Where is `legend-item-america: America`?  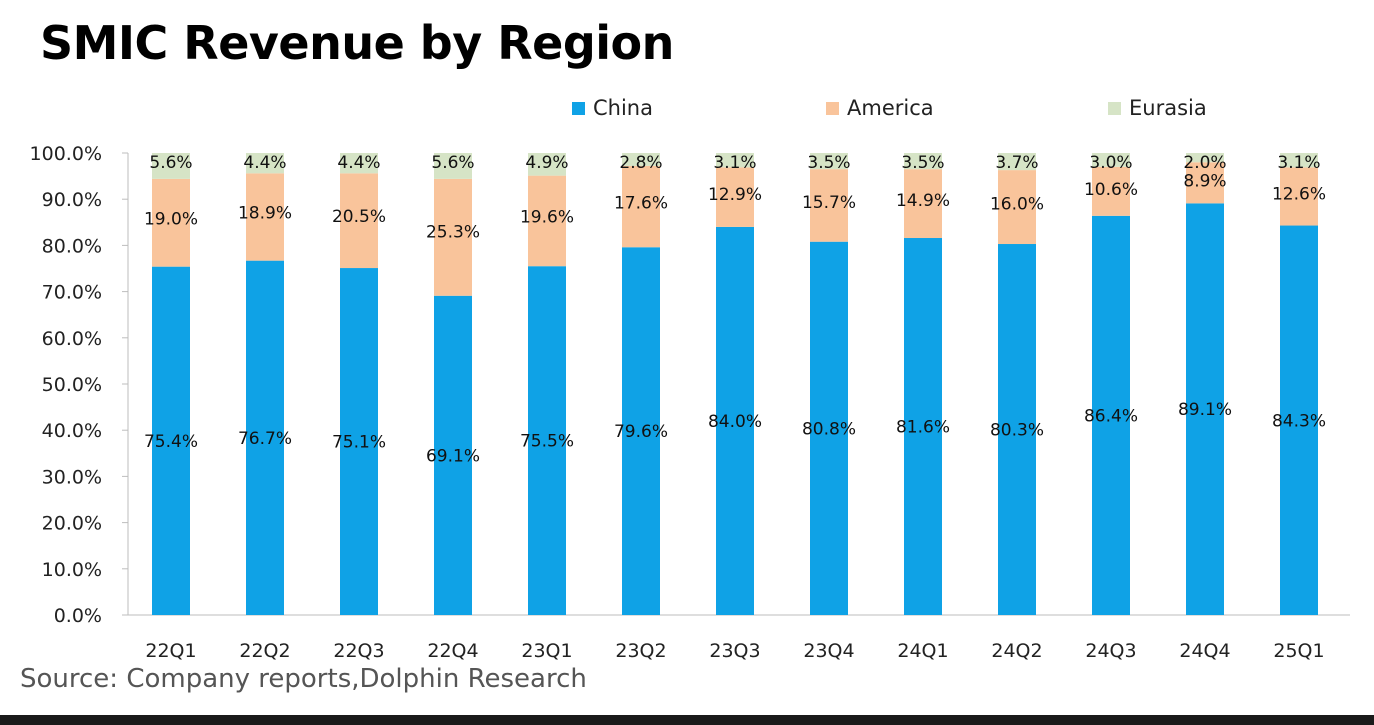
legend-item-america: America is located at coordinates (880, 108).